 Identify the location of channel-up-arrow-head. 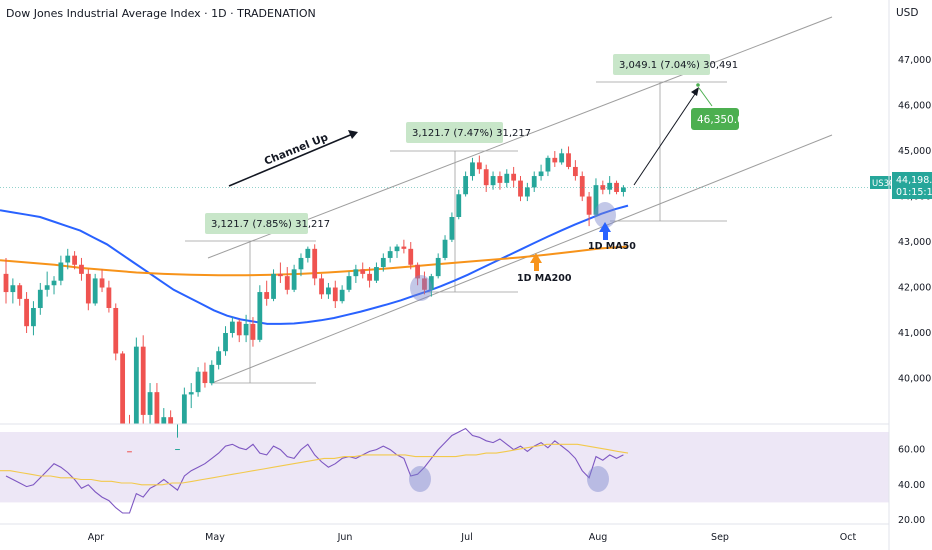
(353, 134).